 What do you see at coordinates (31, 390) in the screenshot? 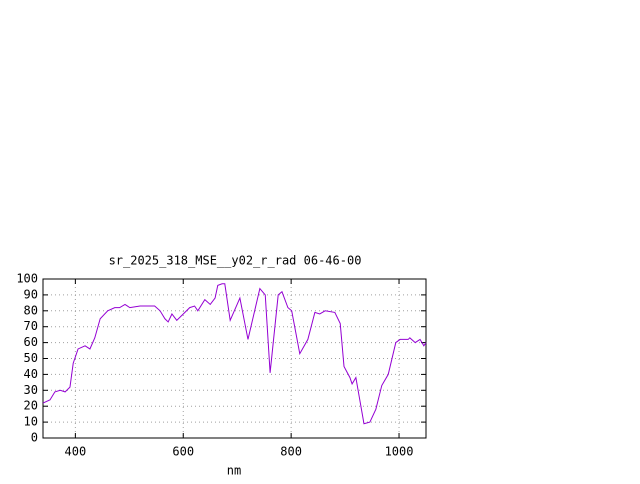
I see `y-tick-label: 30` at bounding box center [31, 390].